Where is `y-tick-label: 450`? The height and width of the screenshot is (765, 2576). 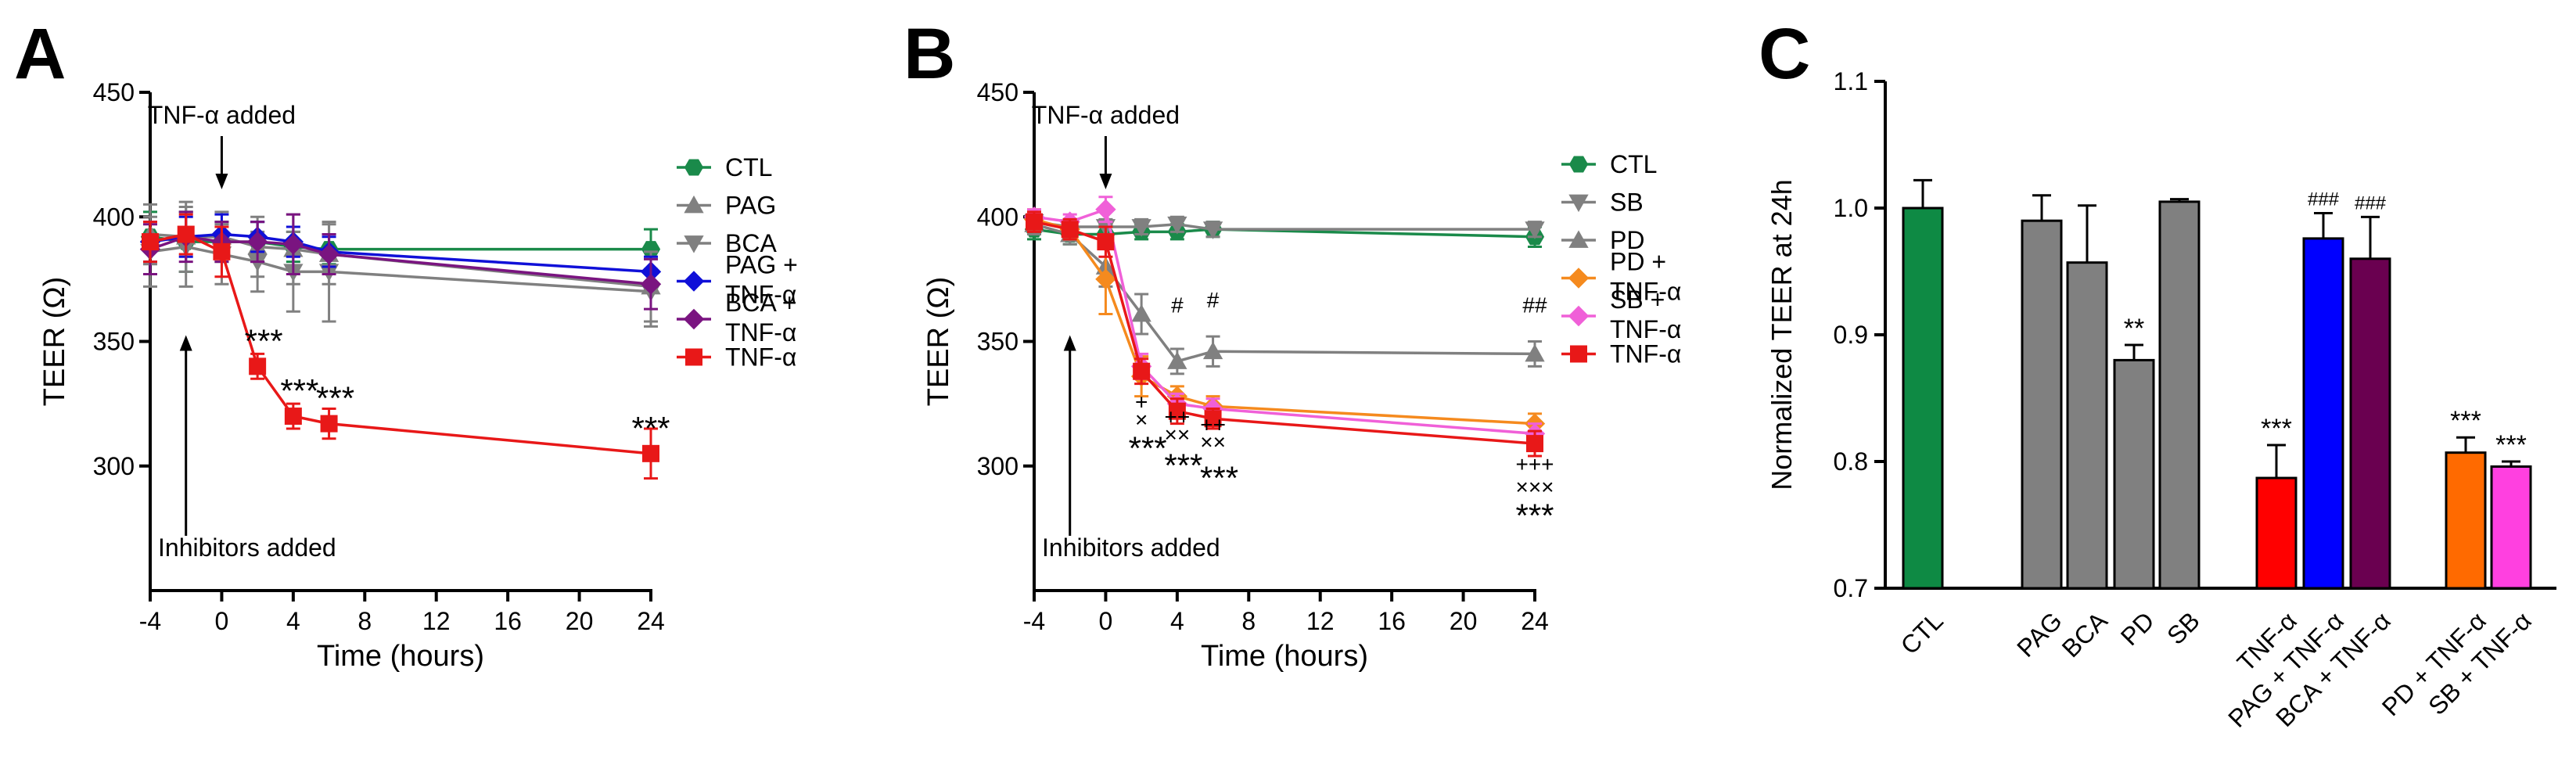 y-tick-label: 450 is located at coordinates (114, 92).